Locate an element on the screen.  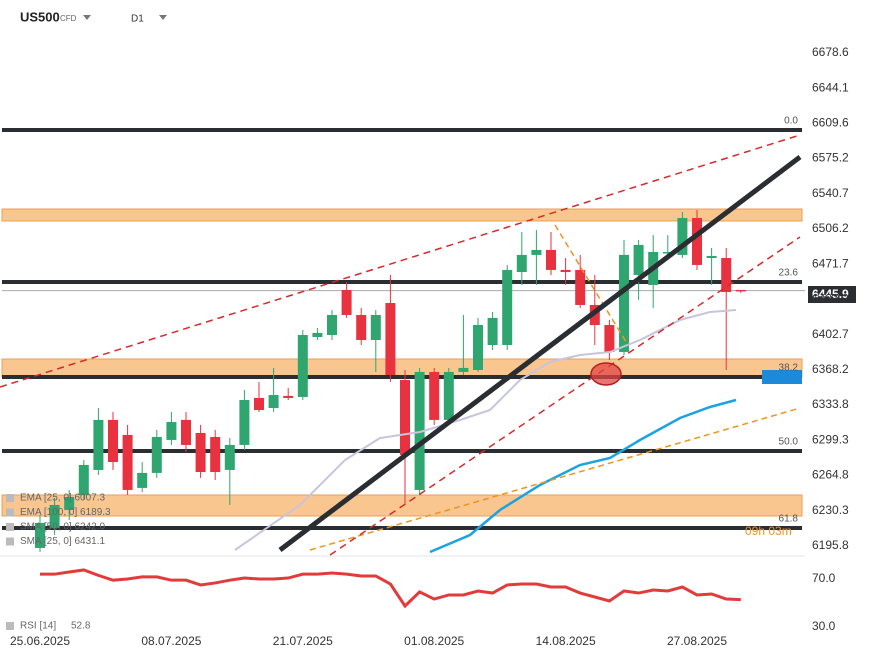
last-price: 6445.9 is located at coordinates (830, 294).